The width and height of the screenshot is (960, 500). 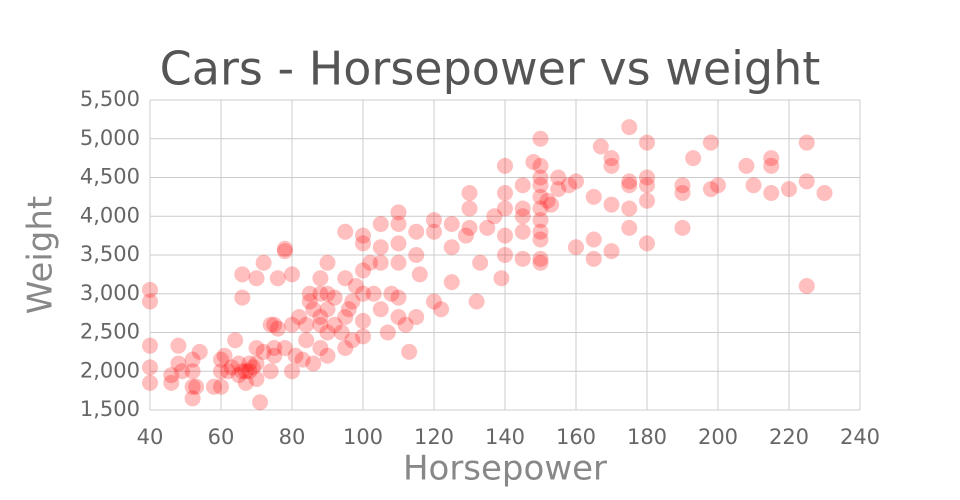 I want to click on y-tick-label: 5,000, so click(x=110, y=138).